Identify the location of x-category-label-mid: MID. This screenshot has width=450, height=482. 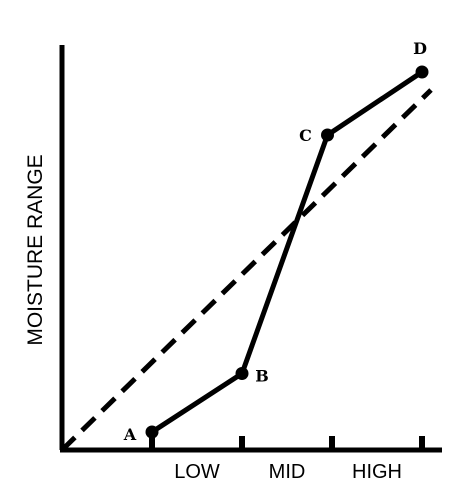
(287, 471).